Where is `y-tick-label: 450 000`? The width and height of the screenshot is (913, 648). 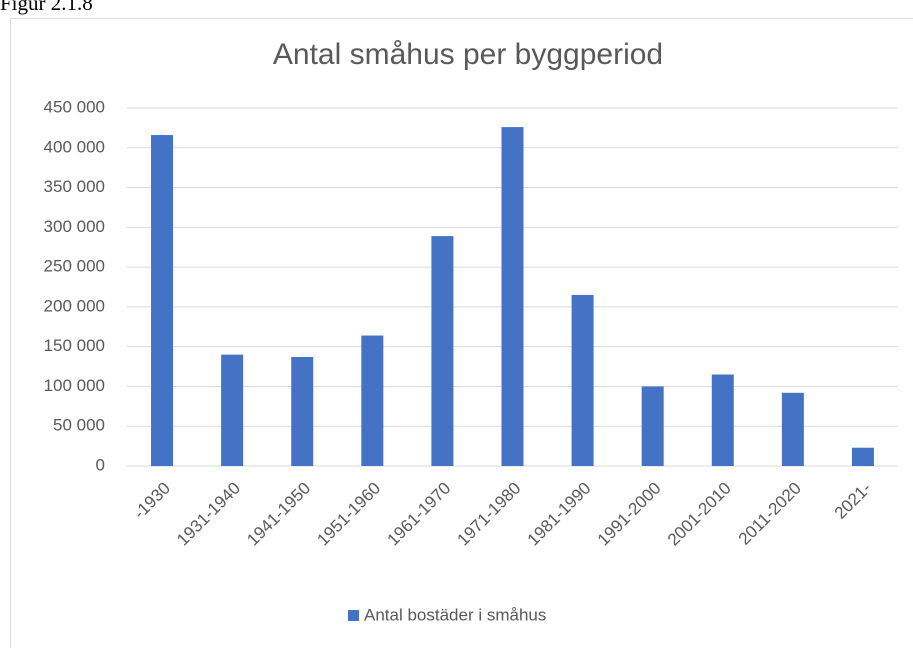
y-tick-label: 450 000 is located at coordinates (74, 106).